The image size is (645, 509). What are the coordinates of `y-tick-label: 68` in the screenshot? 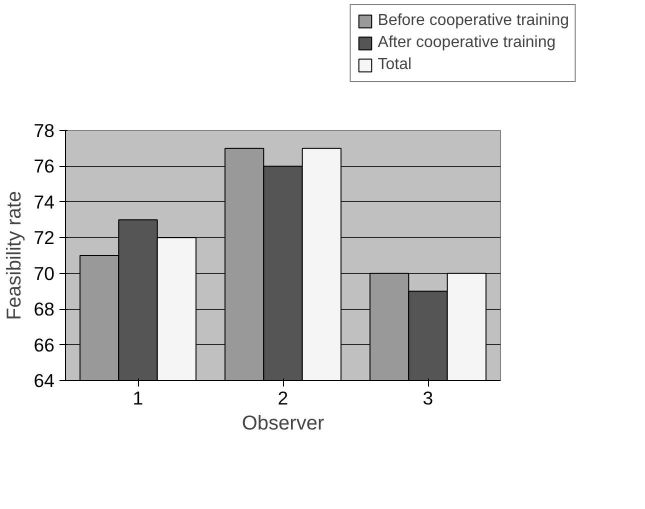 It's located at (44, 309).